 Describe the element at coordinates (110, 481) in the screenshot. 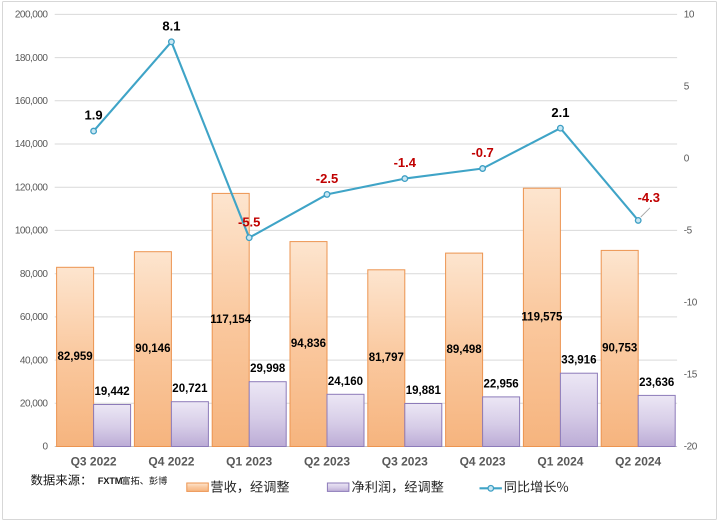

I see `svg-text: FXTM` at that location.